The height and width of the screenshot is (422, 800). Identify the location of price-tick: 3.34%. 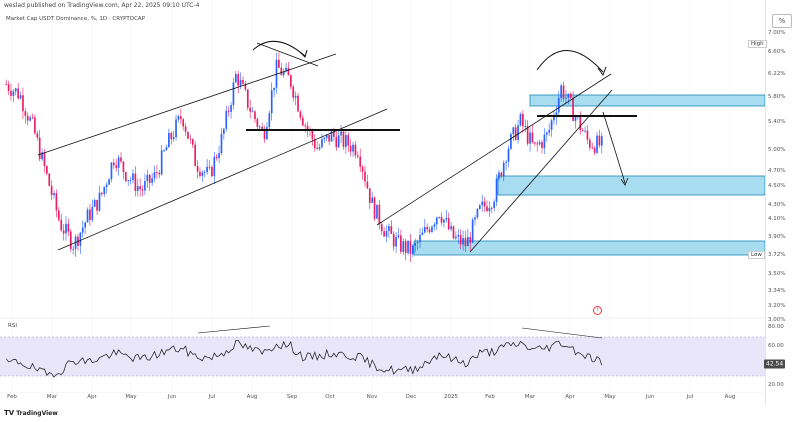
(777, 291).